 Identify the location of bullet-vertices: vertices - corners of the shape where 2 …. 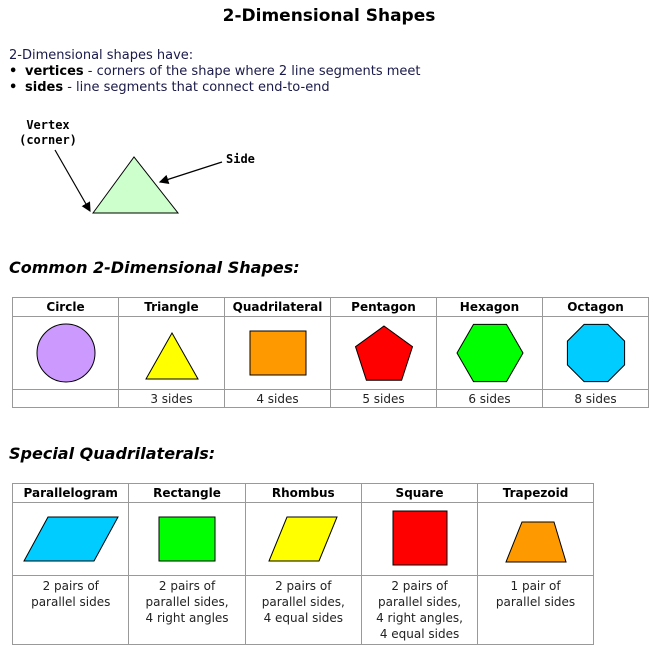
(215, 72).